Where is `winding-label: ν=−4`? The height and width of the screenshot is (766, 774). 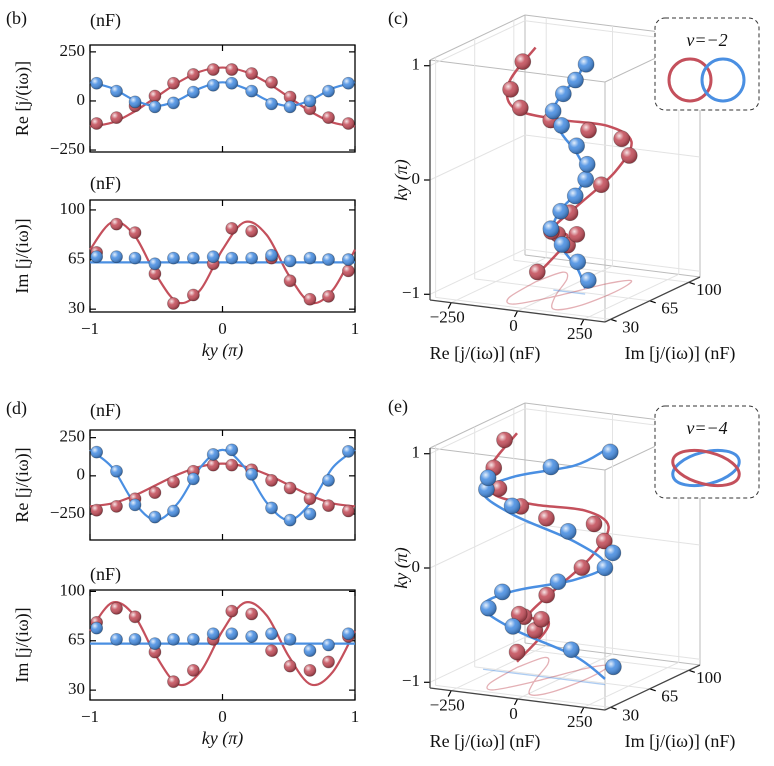 winding-label: ν=−4 is located at coordinates (706, 428).